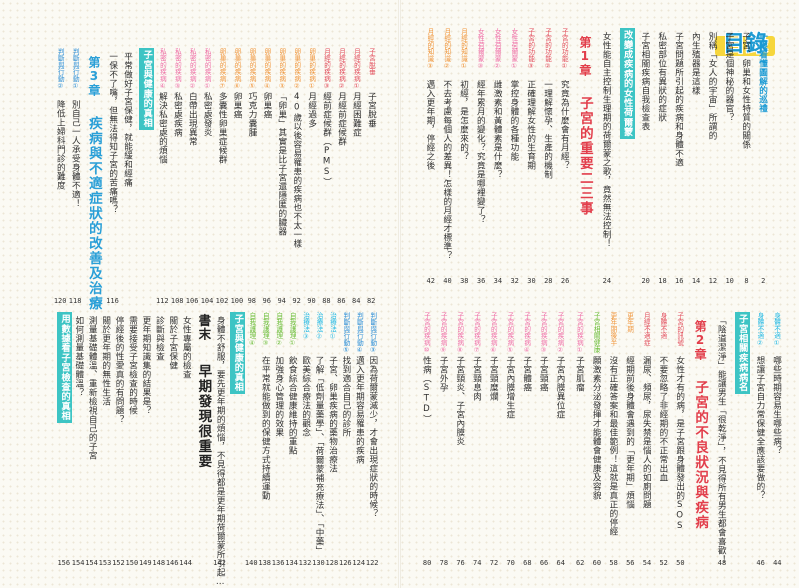 The image size is (799, 588). Describe the element at coordinates (612, 439) in the screenshot. I see `toc-entry: 更年期後半 沒有正確答案和最佳範例！這就是真正的停經 58` at that location.